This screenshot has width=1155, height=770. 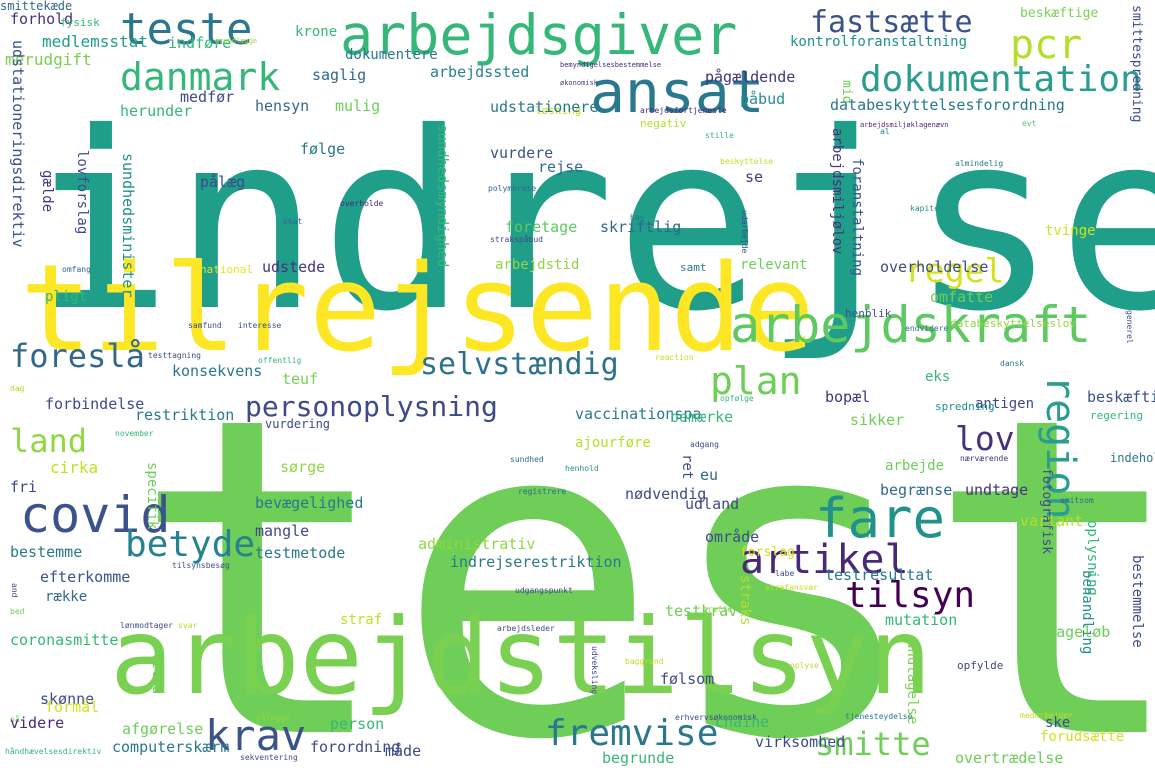 What do you see at coordinates (200, 77) in the screenshot?
I see `word-8: danmark` at bounding box center [200, 77].